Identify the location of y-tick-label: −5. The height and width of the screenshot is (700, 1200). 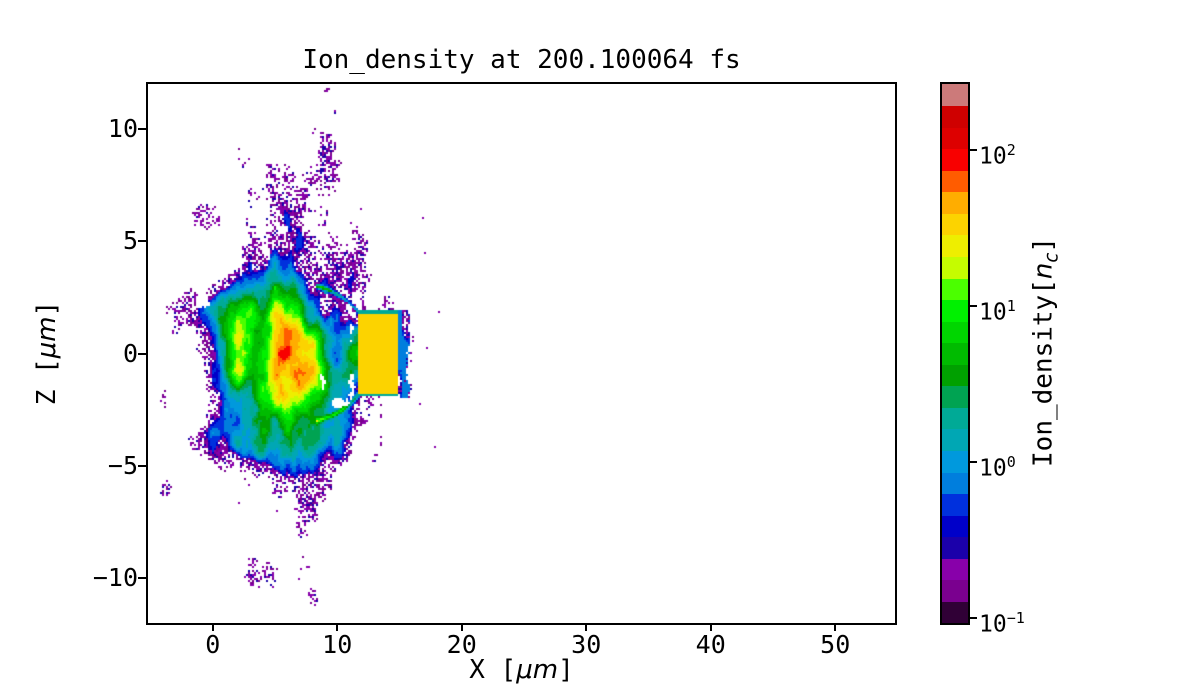
(122, 465).